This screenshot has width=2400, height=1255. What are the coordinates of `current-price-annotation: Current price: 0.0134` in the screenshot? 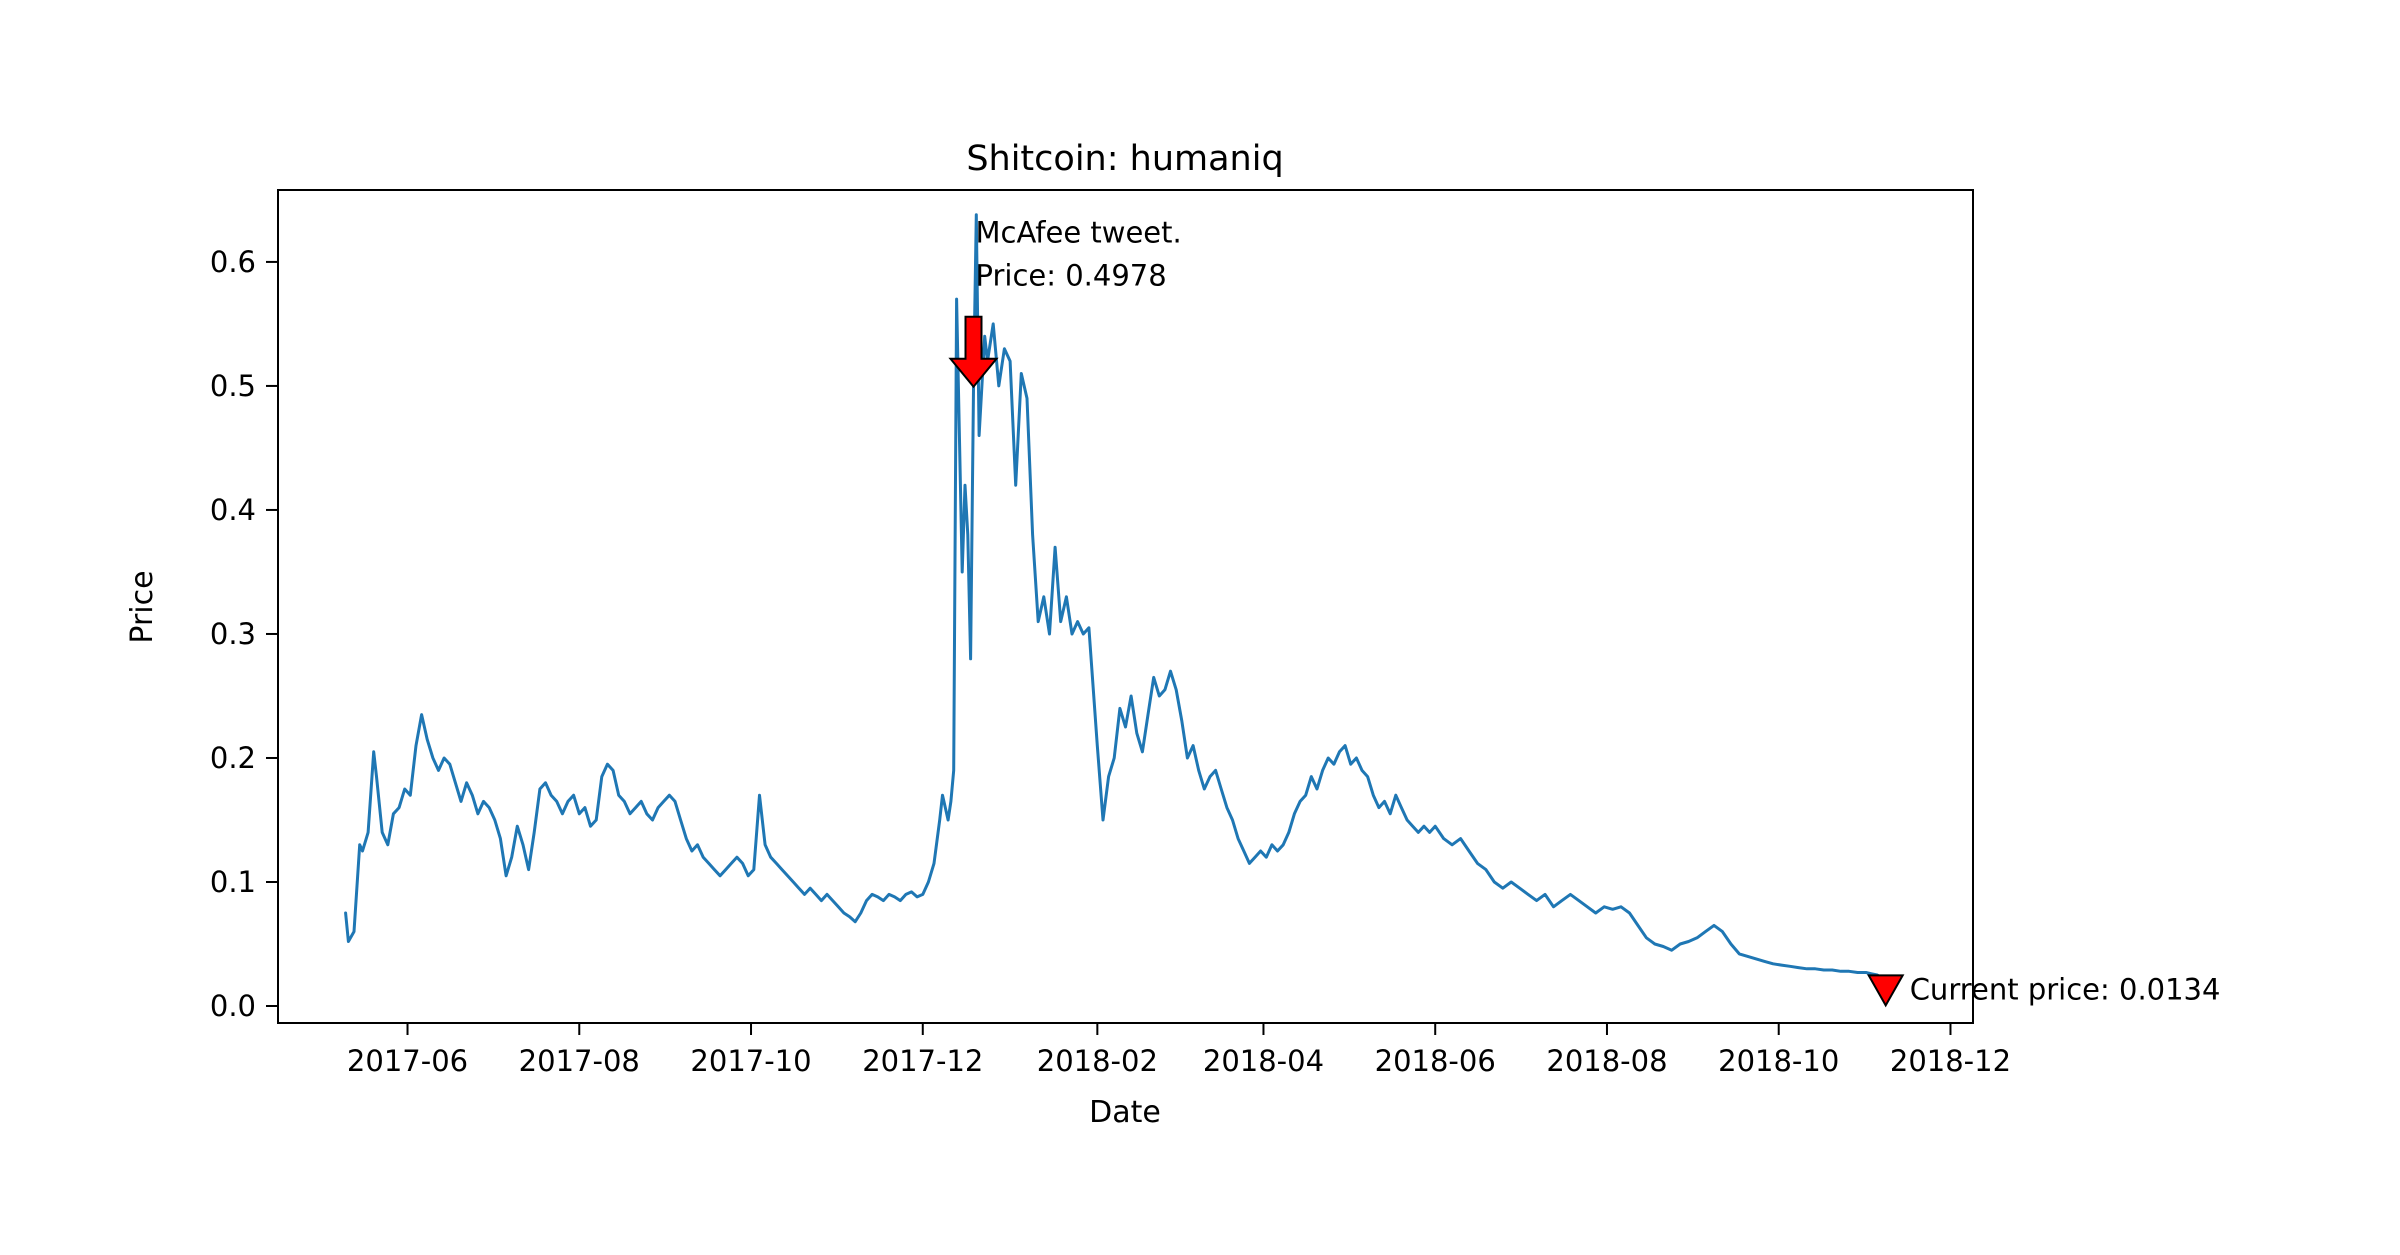 It's located at (2065, 989).